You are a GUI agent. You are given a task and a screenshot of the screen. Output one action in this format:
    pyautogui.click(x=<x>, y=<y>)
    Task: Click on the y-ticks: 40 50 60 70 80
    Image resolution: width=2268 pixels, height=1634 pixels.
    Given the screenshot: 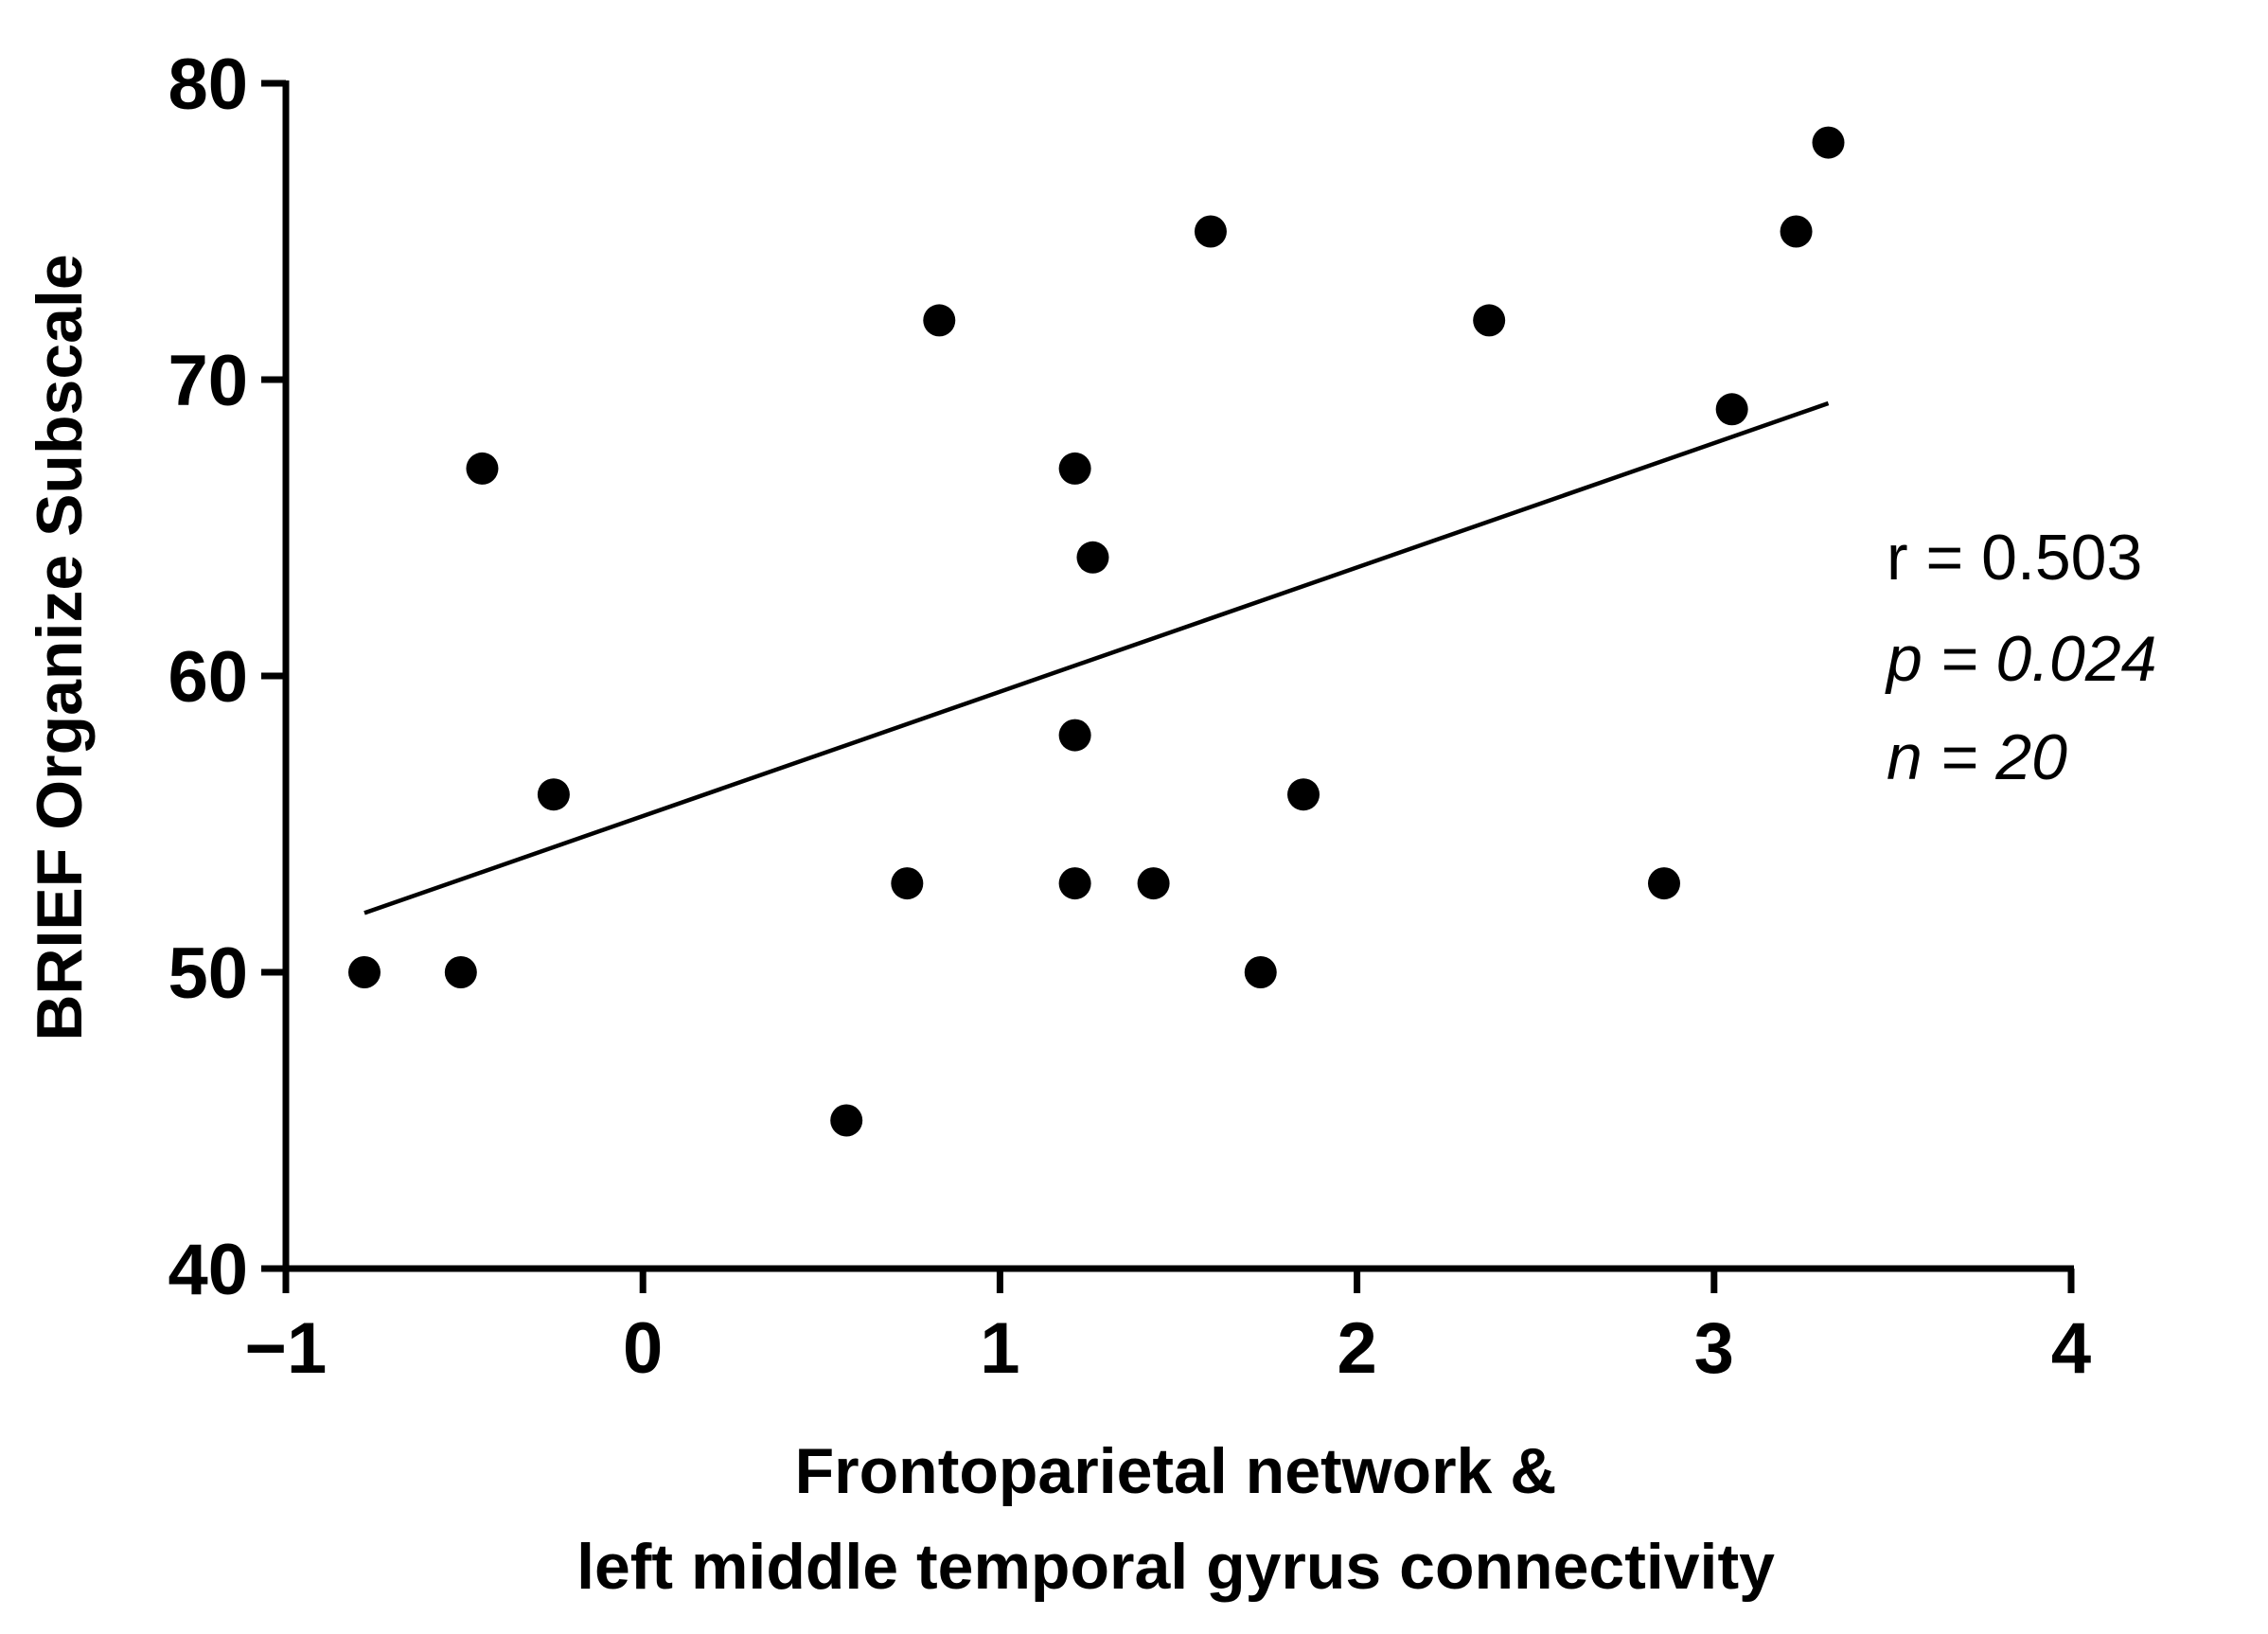 What is the action you would take?
    pyautogui.click(x=227, y=677)
    